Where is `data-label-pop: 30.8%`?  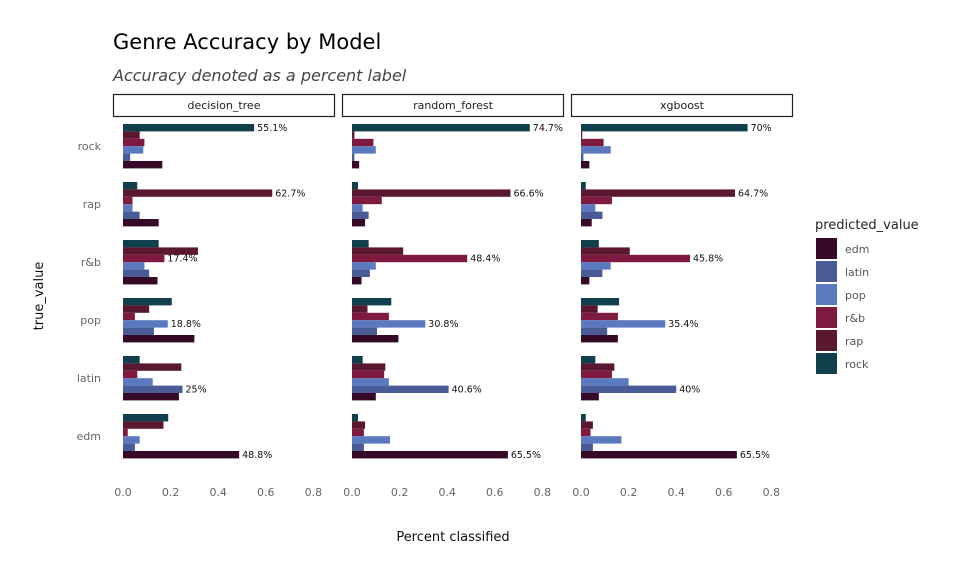
data-label-pop: 30.8% is located at coordinates (443, 324).